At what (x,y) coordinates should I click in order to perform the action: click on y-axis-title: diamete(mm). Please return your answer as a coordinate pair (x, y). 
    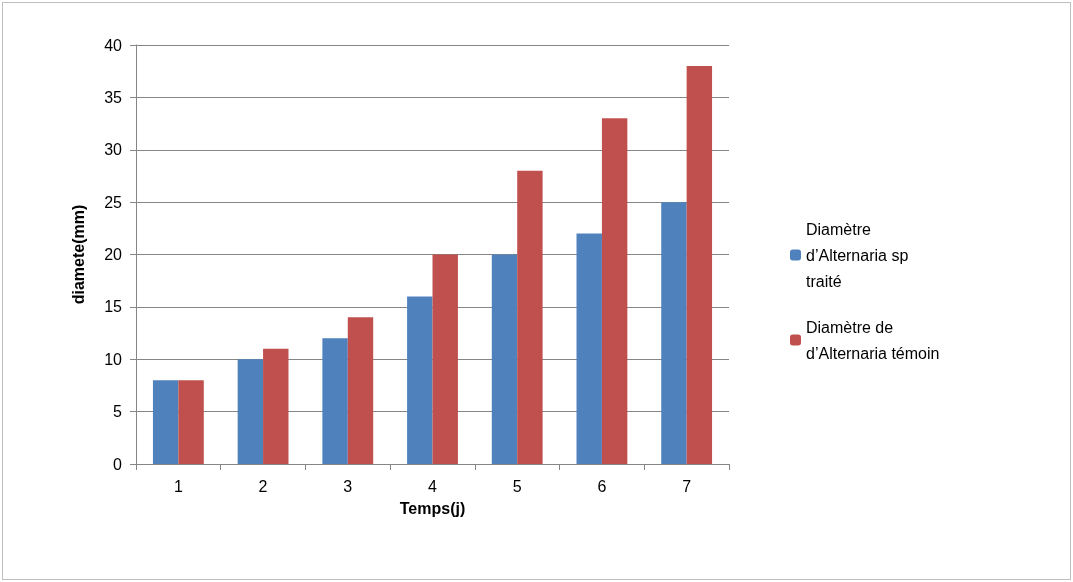
    Looking at the image, I should click on (78, 254).